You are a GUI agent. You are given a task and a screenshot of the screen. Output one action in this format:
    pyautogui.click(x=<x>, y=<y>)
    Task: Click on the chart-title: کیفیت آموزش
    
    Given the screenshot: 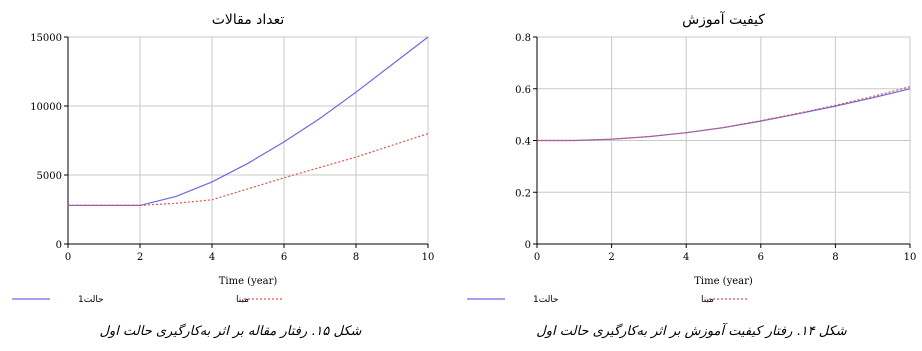 What is the action you would take?
    pyautogui.click(x=723, y=19)
    